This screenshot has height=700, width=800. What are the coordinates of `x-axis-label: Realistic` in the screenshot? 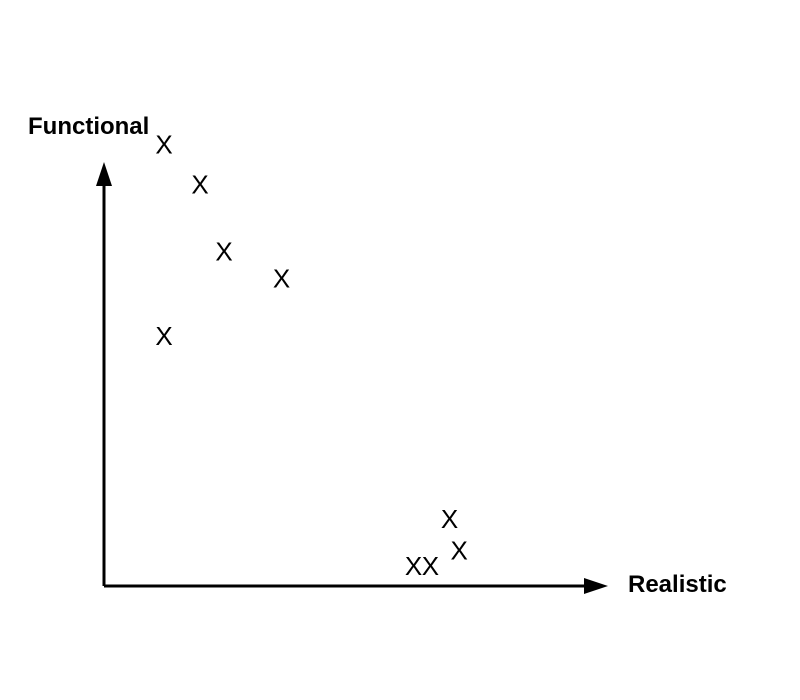 It's located at (677, 584).